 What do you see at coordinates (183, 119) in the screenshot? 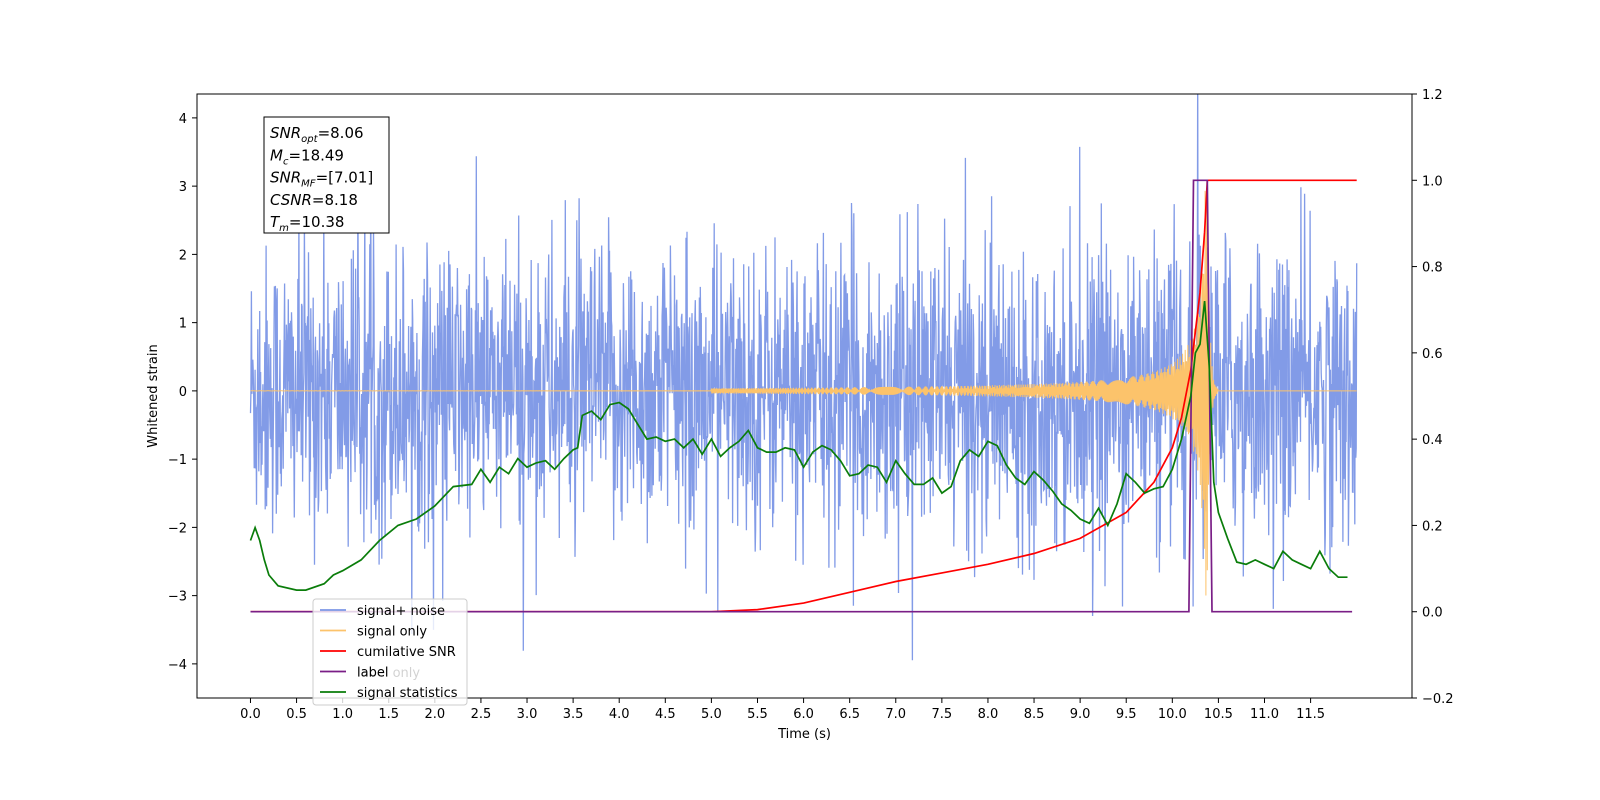
I see `y-left-tick-label: 4` at bounding box center [183, 119].